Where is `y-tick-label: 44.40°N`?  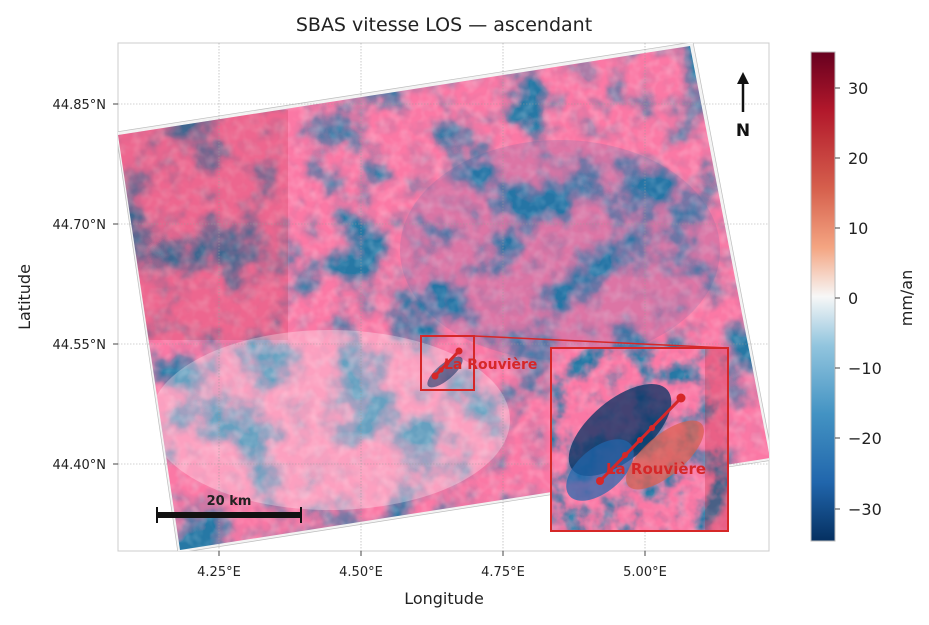 y-tick-label: 44.40°N is located at coordinates (79, 465).